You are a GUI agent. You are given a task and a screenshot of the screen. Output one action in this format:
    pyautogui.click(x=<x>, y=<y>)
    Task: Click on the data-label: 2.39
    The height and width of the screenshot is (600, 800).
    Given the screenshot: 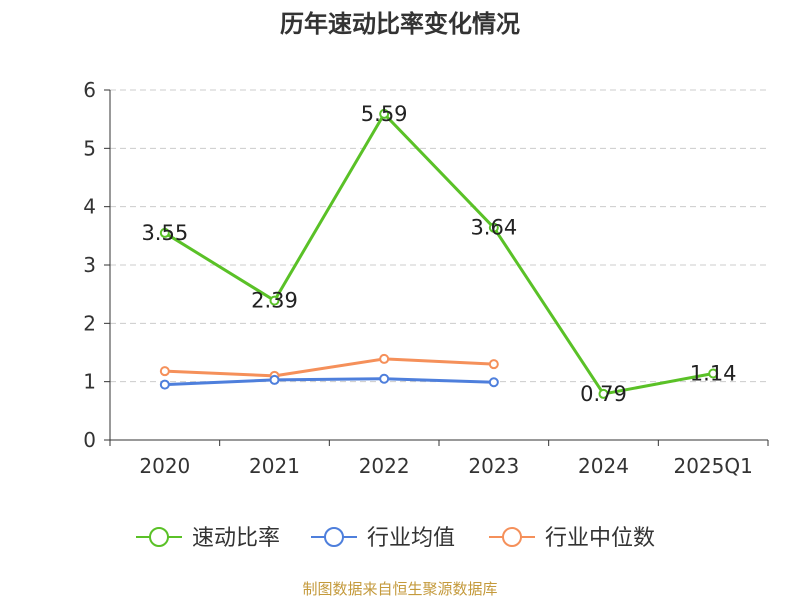 What is the action you would take?
    pyautogui.click(x=274, y=301)
    